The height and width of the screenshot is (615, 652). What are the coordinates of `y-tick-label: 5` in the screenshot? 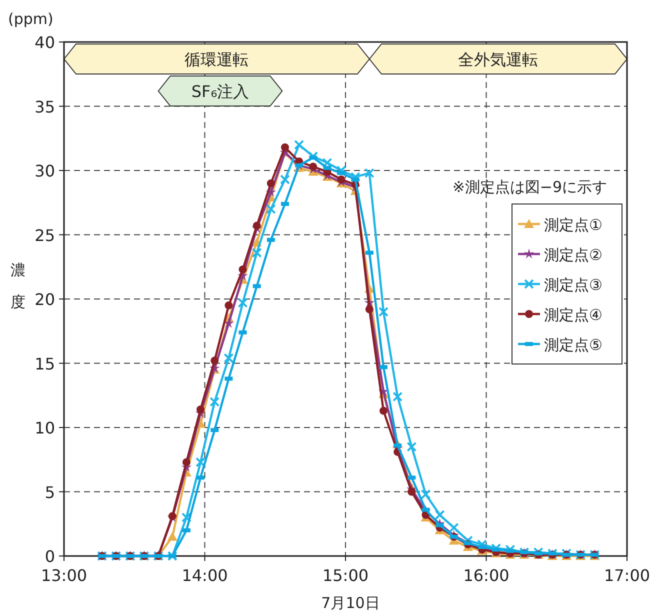 It's located at (49, 492).